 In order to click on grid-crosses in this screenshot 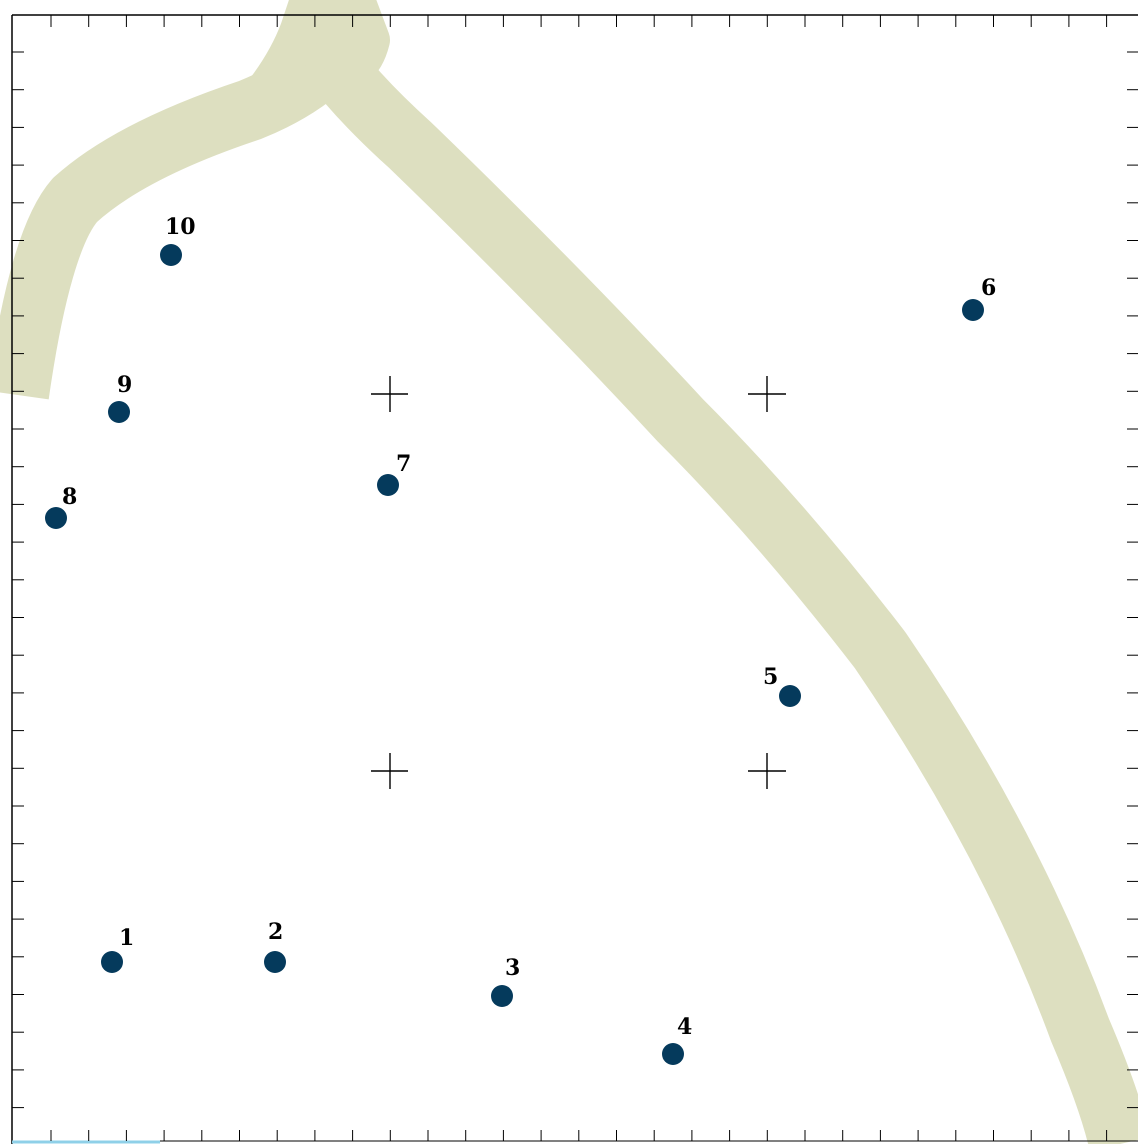, I will do `click(578, 582)`.